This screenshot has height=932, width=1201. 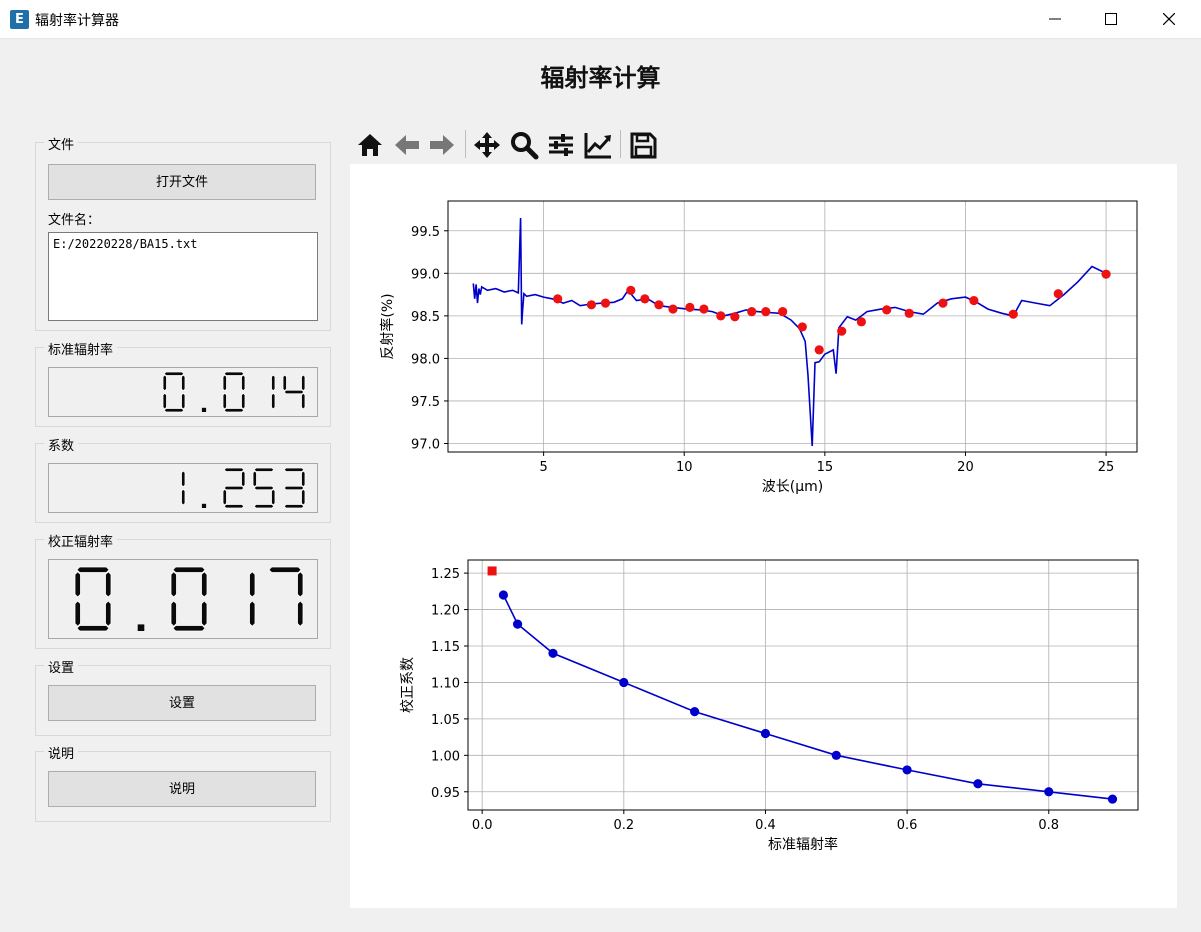 What do you see at coordinates (600, 19) in the screenshot?
I see `title-bar: E 辐射率计算器` at bounding box center [600, 19].